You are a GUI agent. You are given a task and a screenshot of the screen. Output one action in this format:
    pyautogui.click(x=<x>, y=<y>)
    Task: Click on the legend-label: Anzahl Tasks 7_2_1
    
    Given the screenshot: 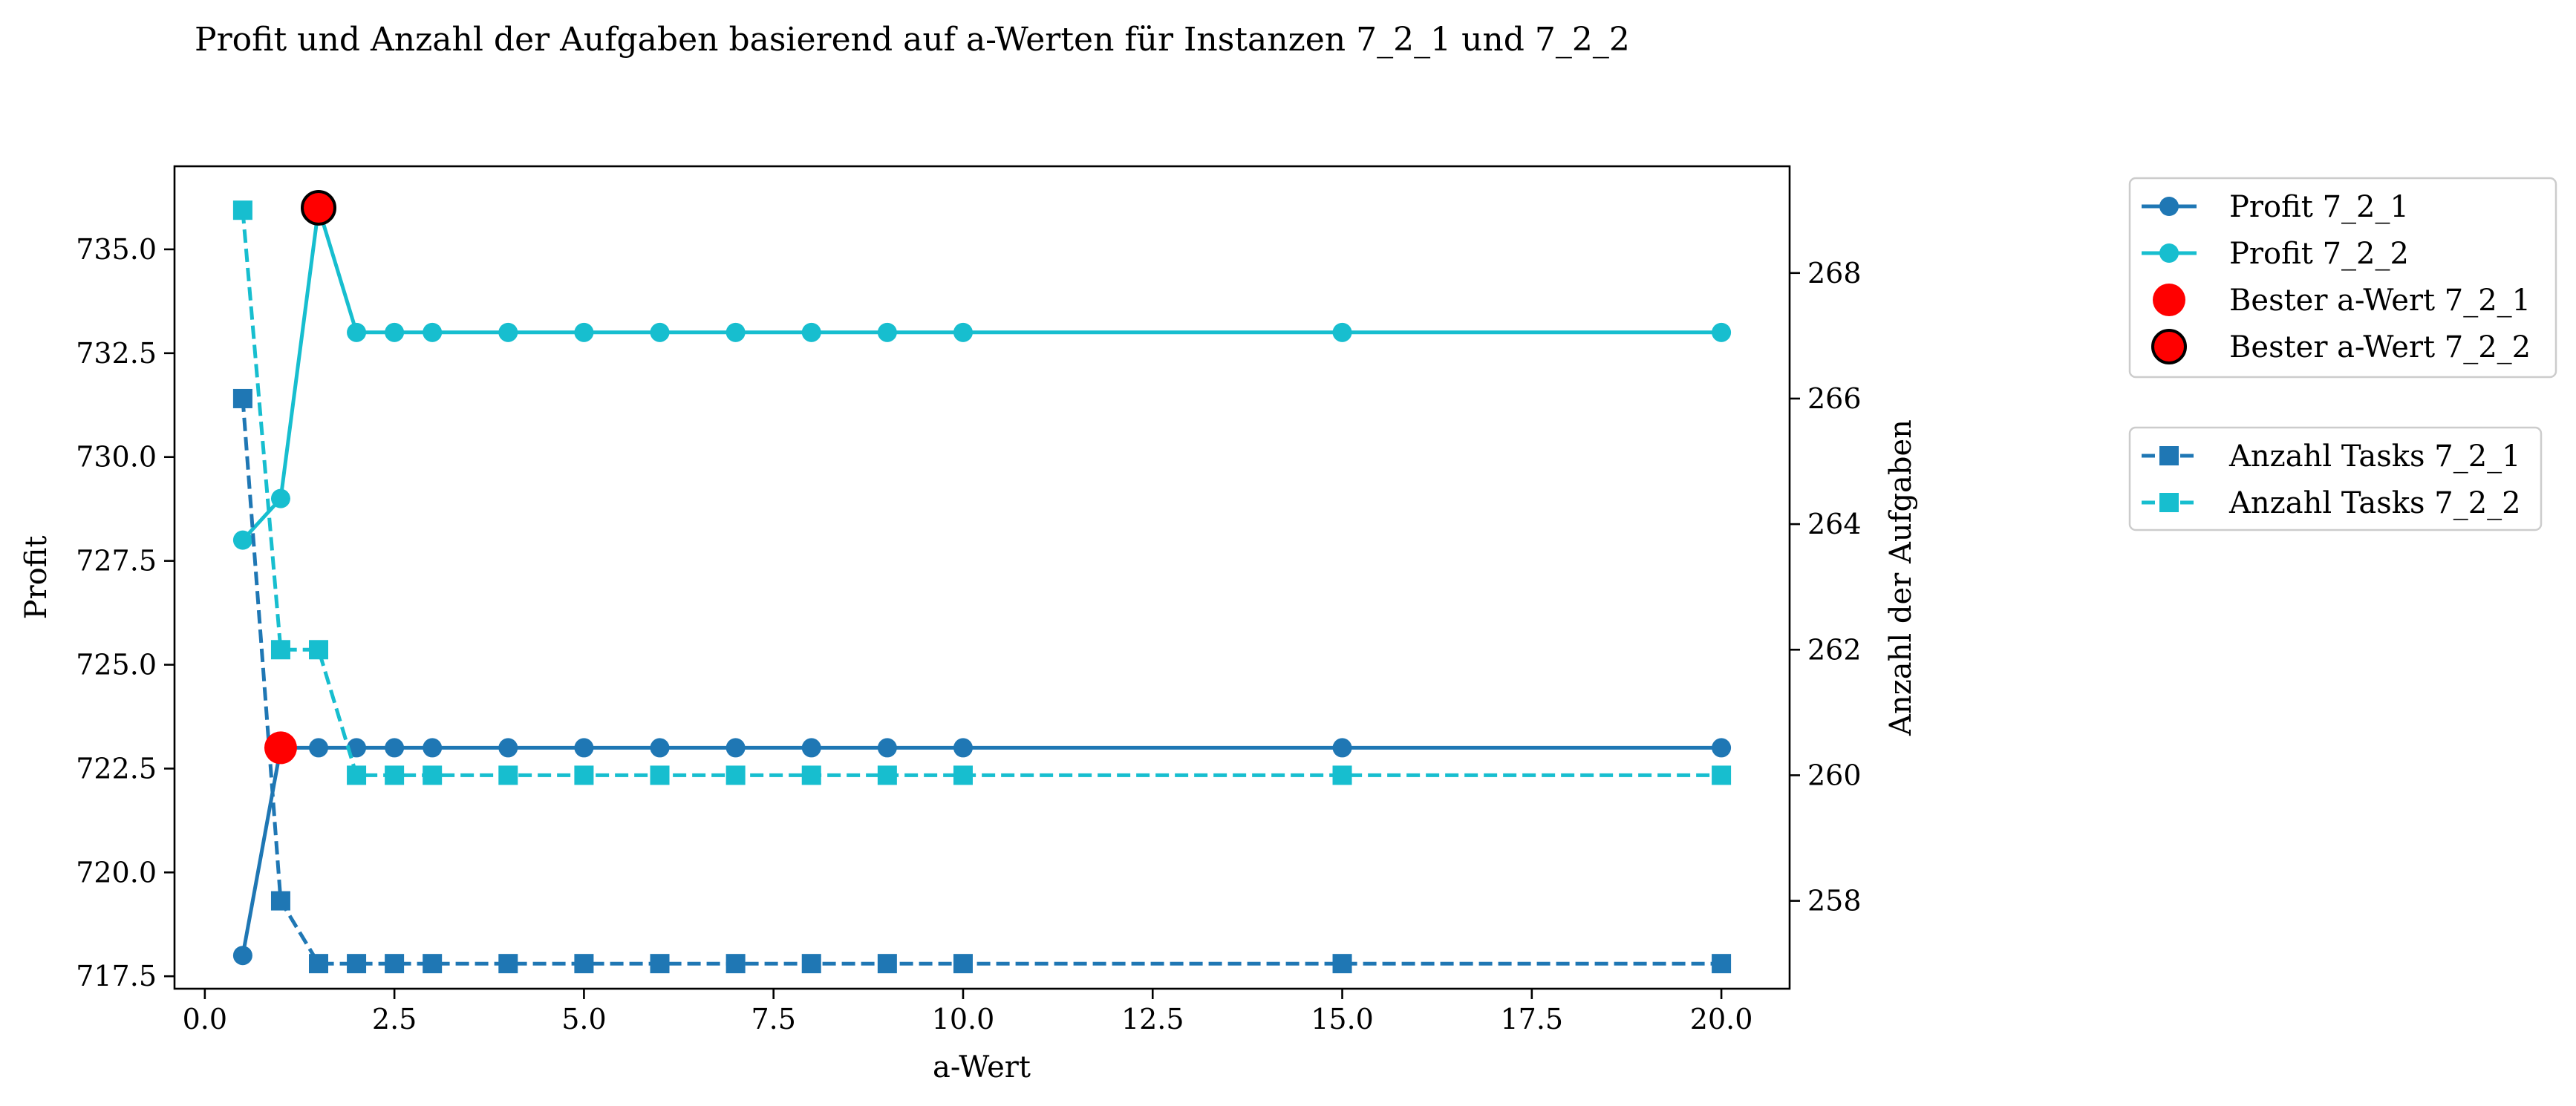 What is the action you would take?
    pyautogui.click(x=2374, y=456)
    